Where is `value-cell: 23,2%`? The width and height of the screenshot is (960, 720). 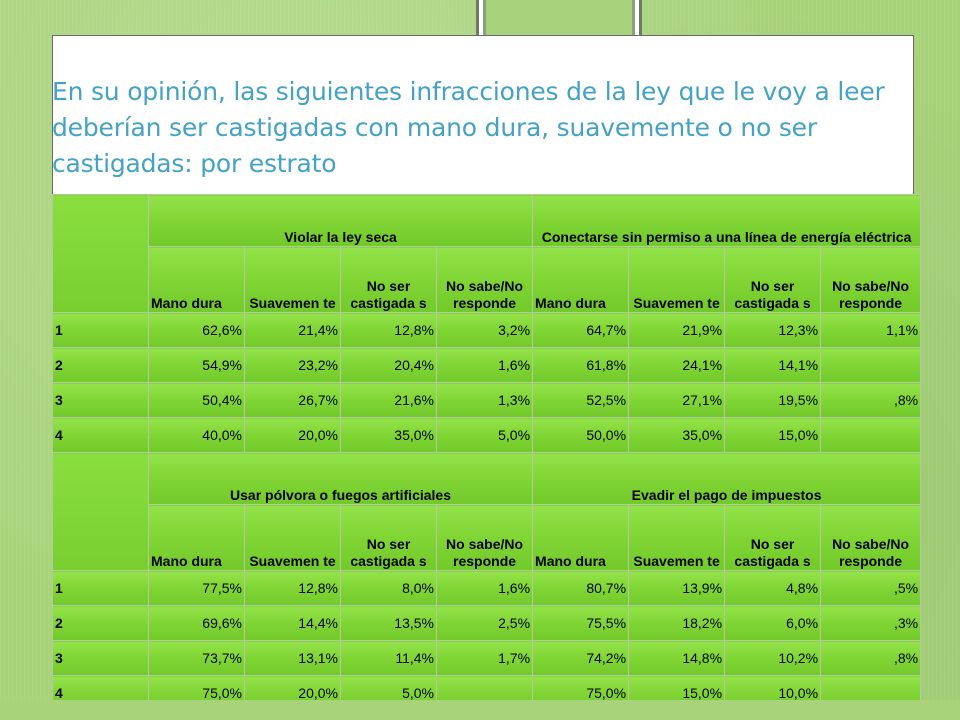 value-cell: 23,2% is located at coordinates (292, 365).